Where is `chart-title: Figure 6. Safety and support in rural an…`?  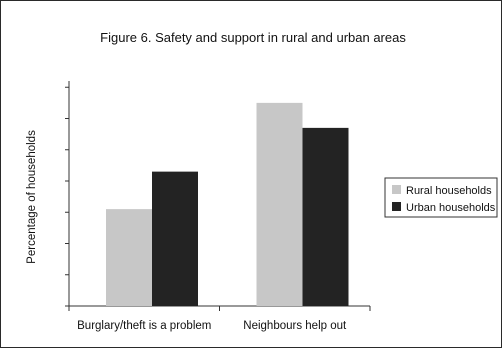
chart-title: Figure 6. Safety and support in rural an… is located at coordinates (253, 37).